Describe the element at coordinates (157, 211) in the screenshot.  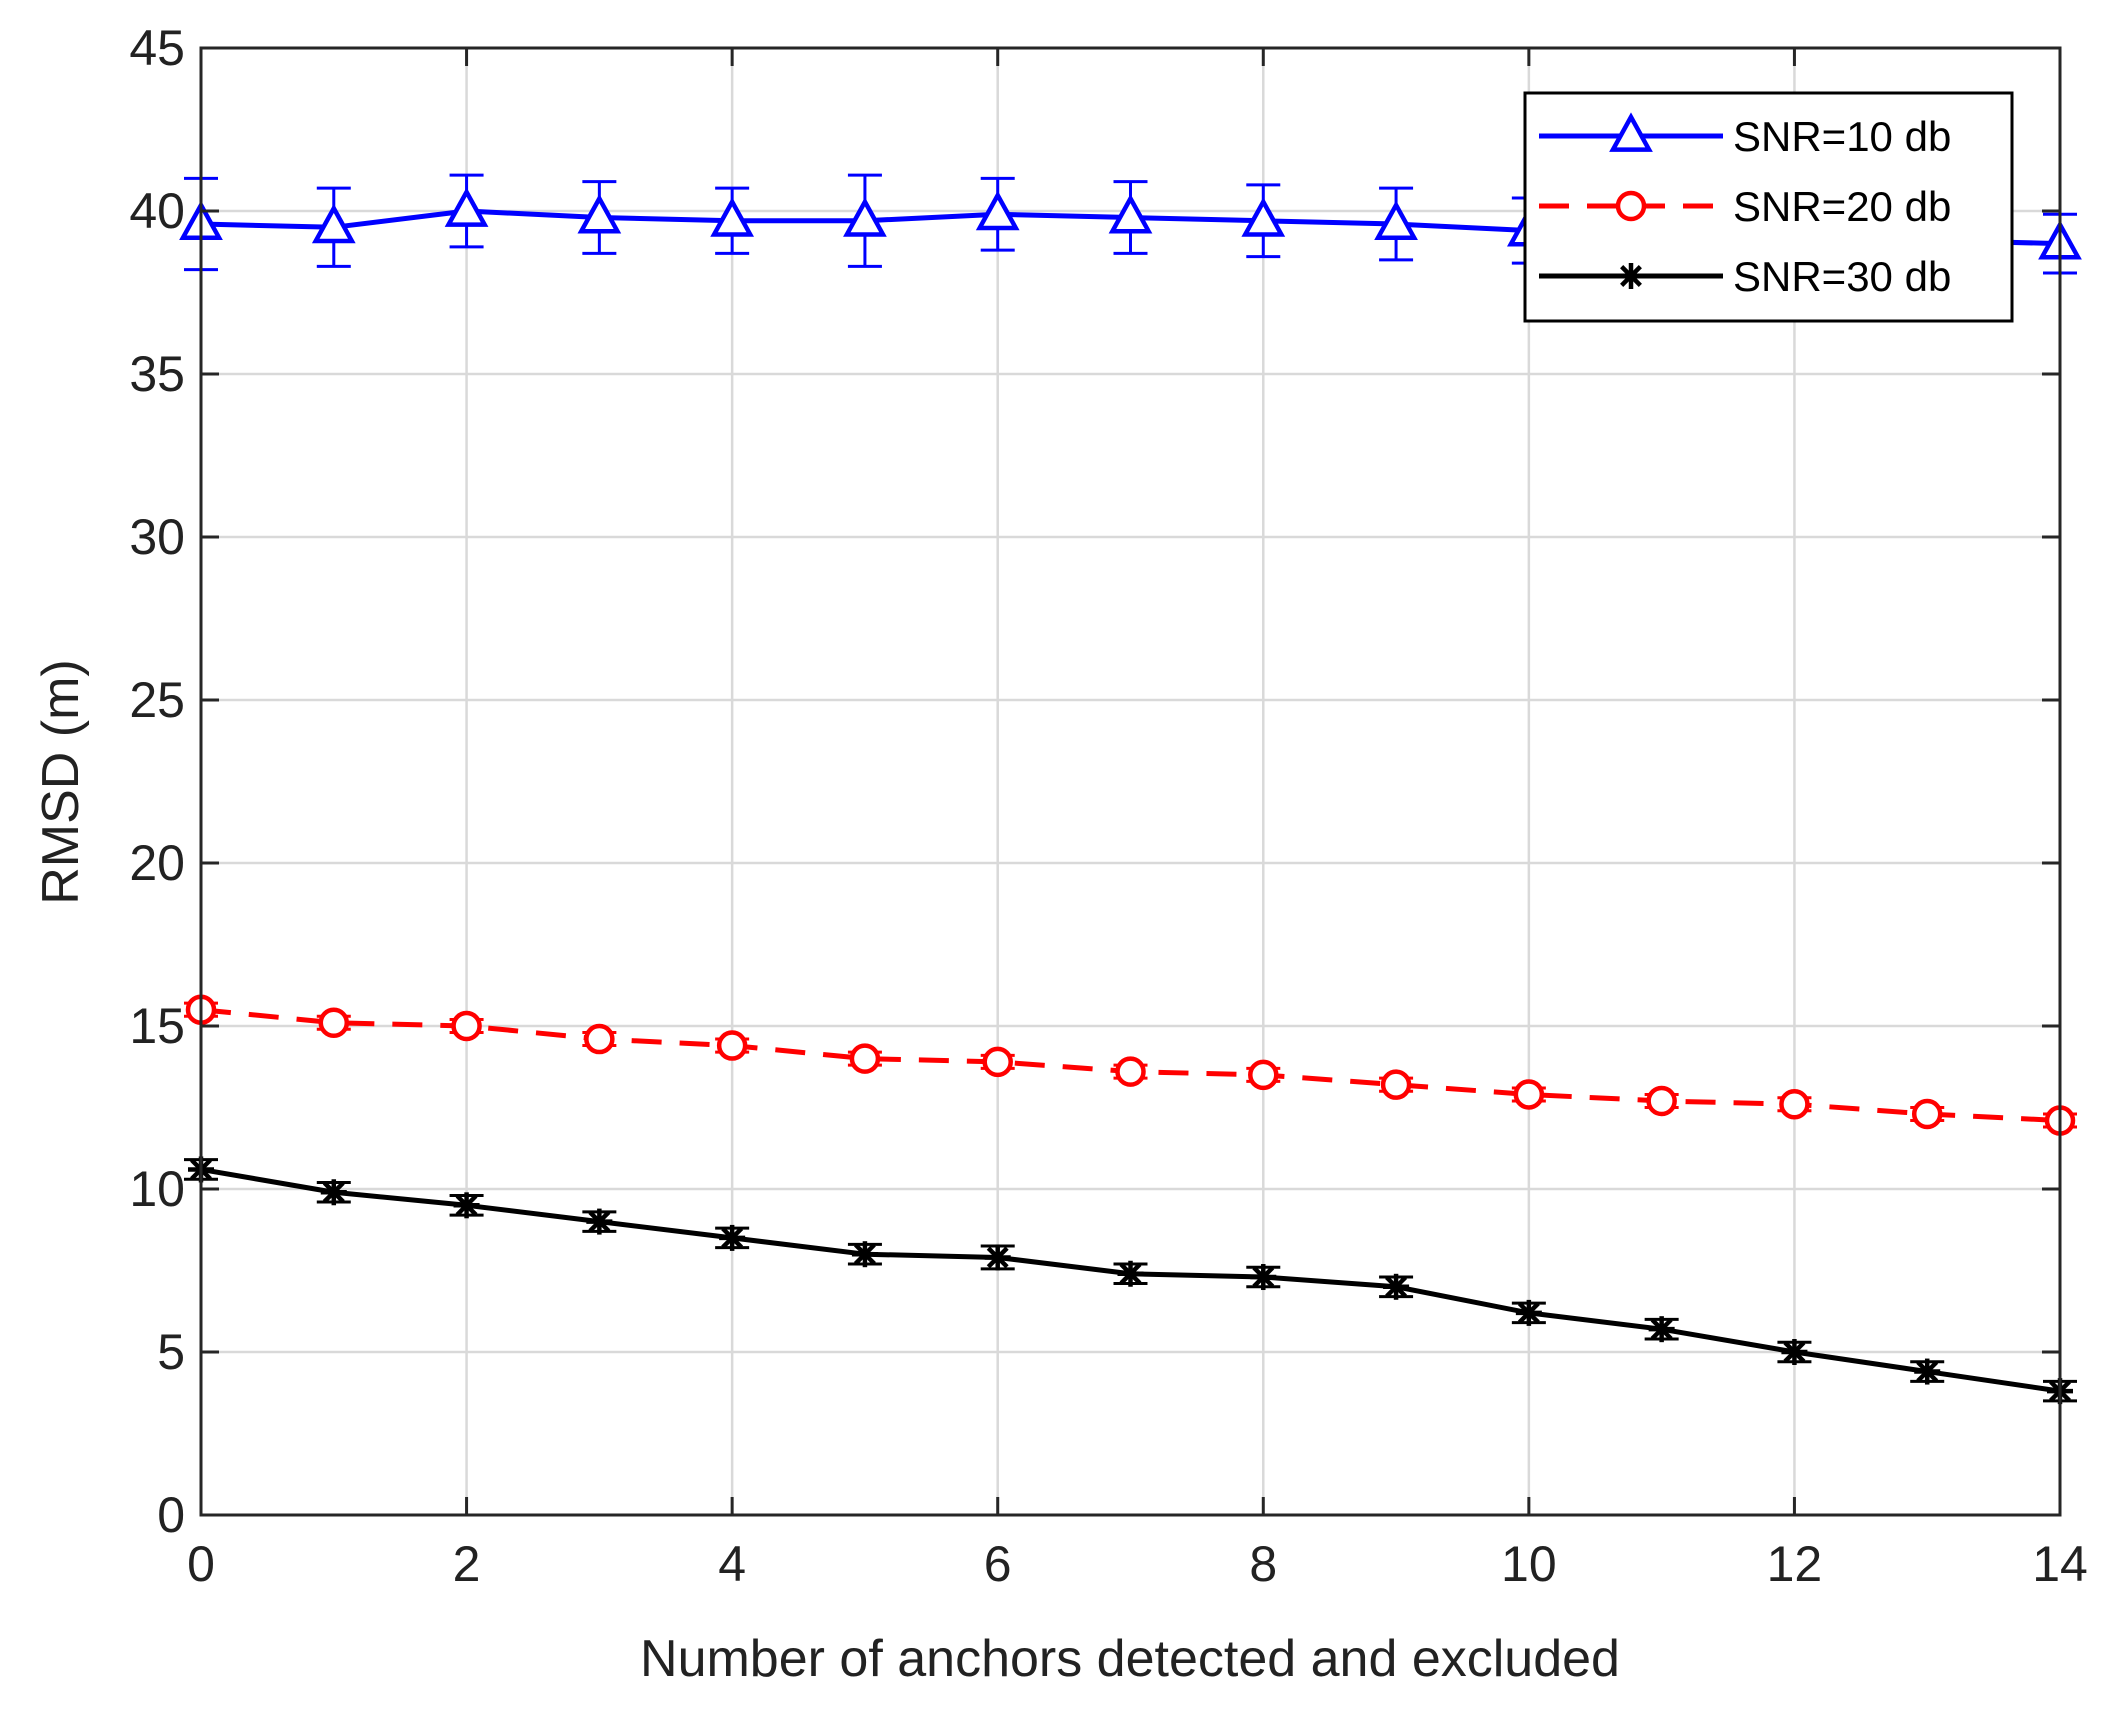
I see `y-tick-label: 40` at that location.